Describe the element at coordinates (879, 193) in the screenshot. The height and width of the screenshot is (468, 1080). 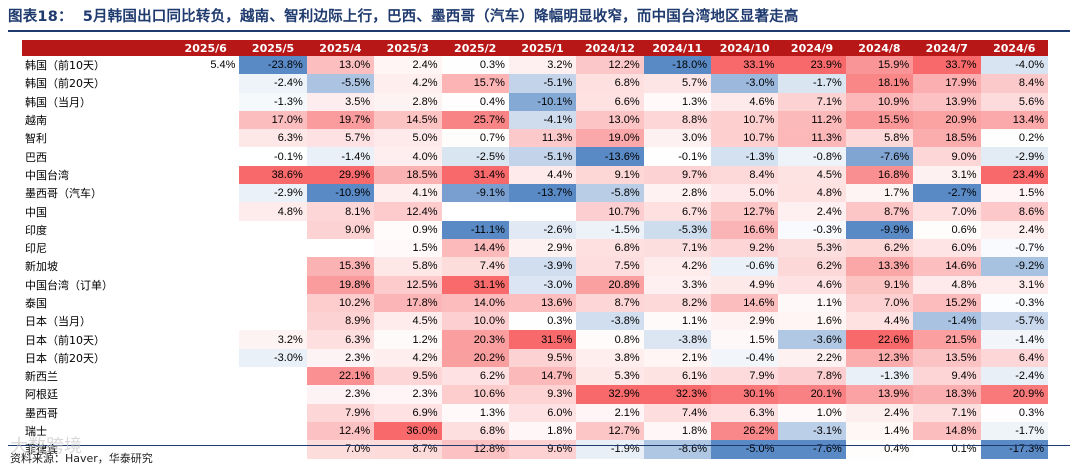
I see `value-cell: 1.7%` at that location.